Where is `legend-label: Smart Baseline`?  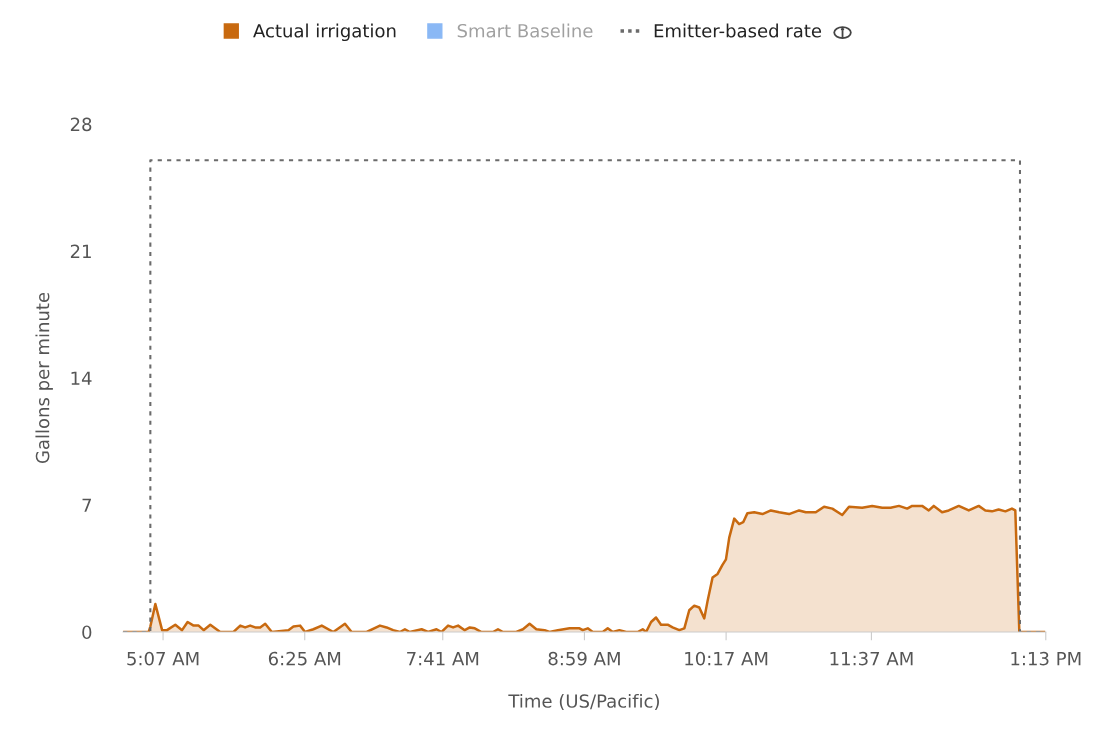 legend-label: Smart Baseline is located at coordinates (525, 30).